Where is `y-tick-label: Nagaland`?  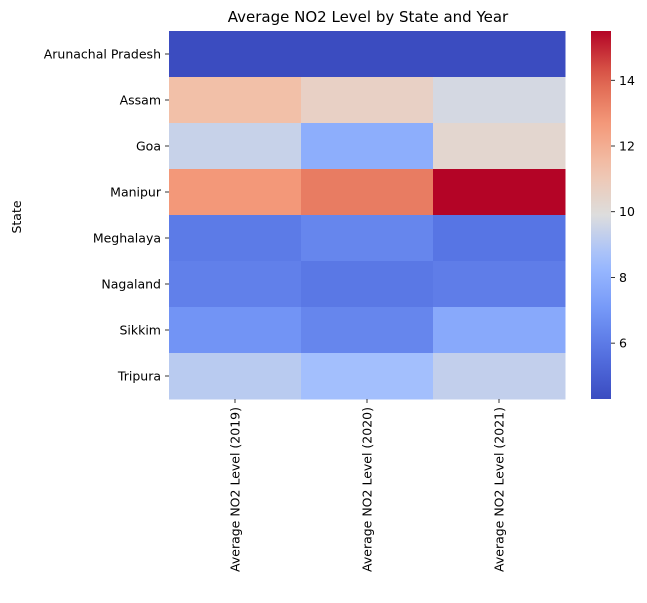 y-tick-label: Nagaland is located at coordinates (131, 284).